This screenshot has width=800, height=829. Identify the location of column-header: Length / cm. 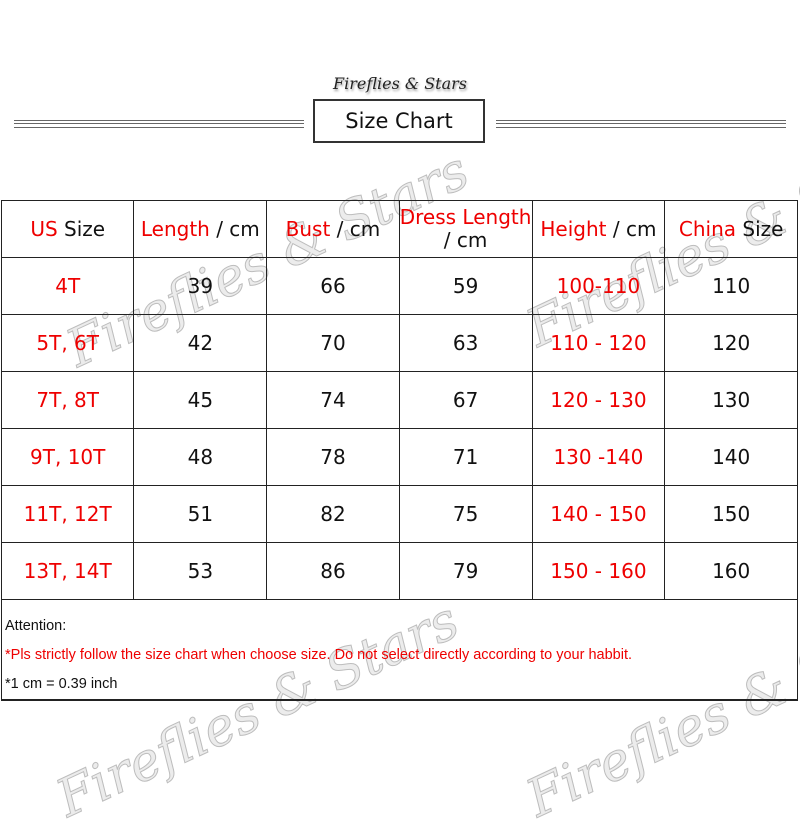
(200, 229).